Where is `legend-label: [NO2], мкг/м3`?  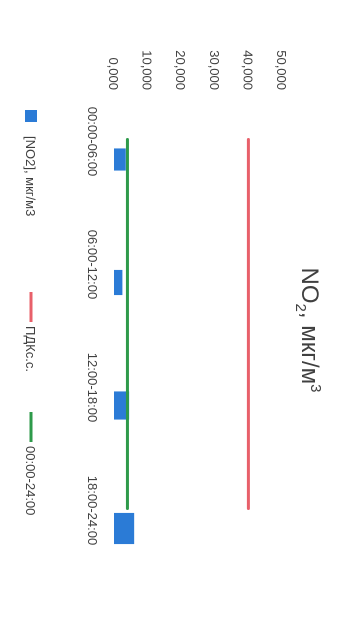
legend-label: [NO2], мкг/м3 is located at coordinates (30, 176).